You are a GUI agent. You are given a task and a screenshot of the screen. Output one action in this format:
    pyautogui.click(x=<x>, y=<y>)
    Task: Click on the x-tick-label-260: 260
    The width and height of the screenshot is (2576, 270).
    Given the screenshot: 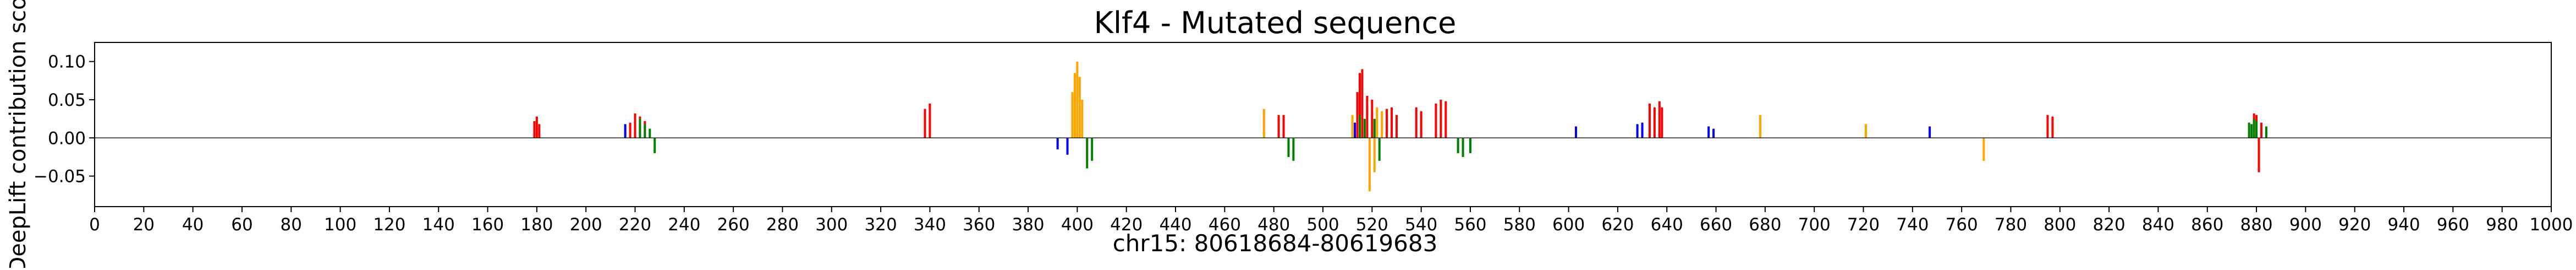 What is the action you would take?
    pyautogui.click(x=733, y=225)
    